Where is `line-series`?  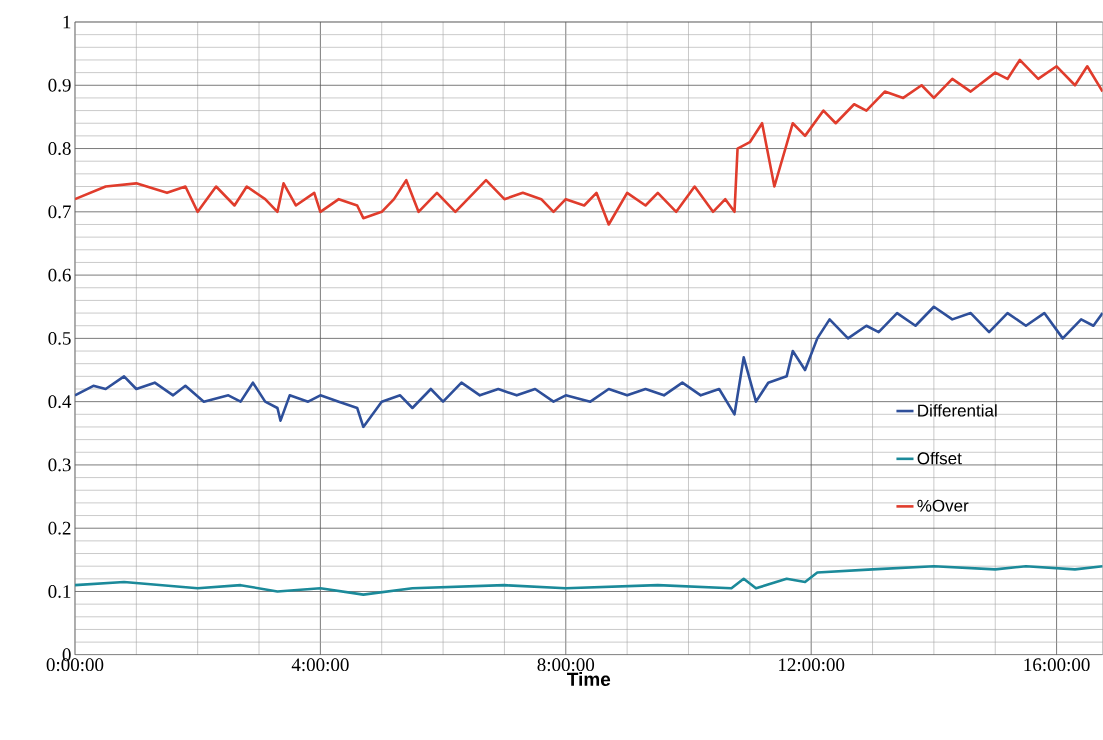 line-series is located at coordinates (588, 581).